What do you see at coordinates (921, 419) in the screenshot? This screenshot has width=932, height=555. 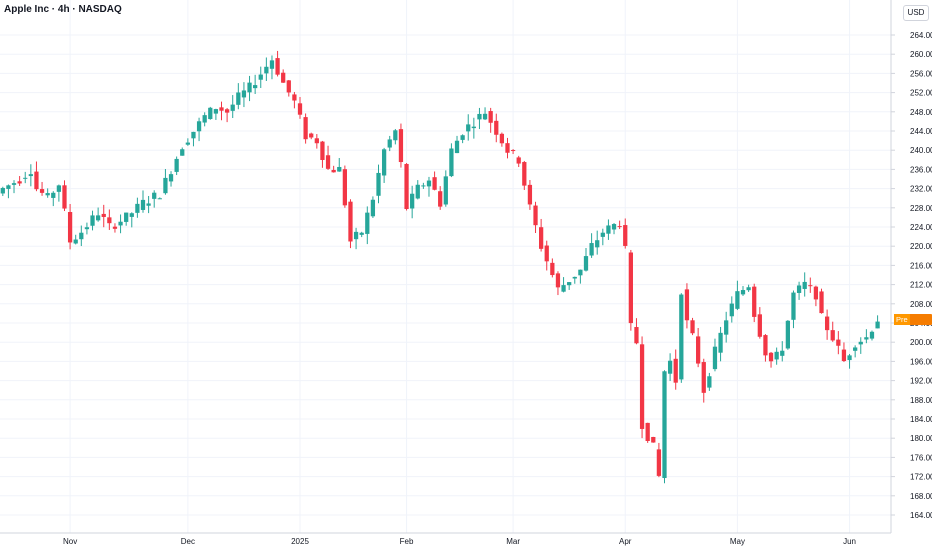 I see `y-tick-label: 184.00` at bounding box center [921, 419].